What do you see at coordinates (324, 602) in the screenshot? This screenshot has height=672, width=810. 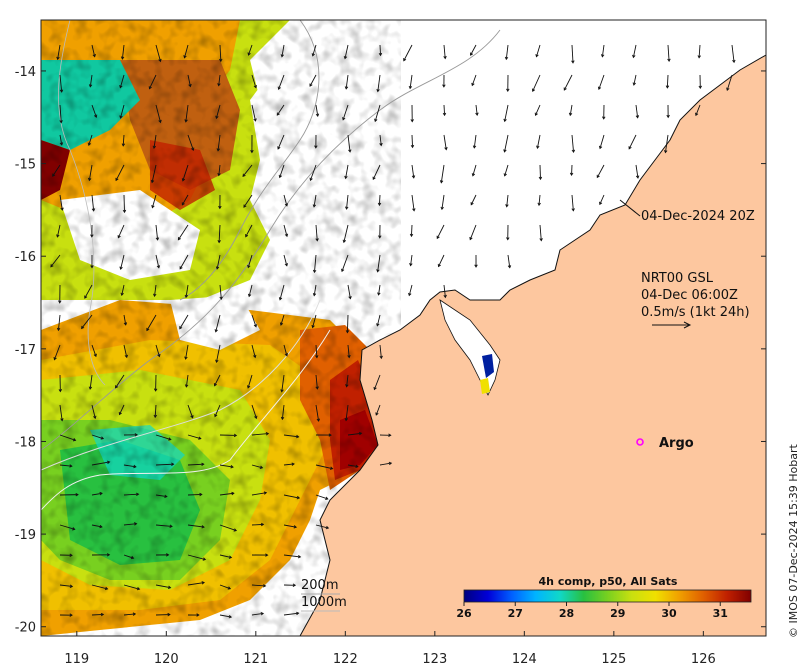 I see `isobath-1000m-legend: 1000m` at bounding box center [324, 602].